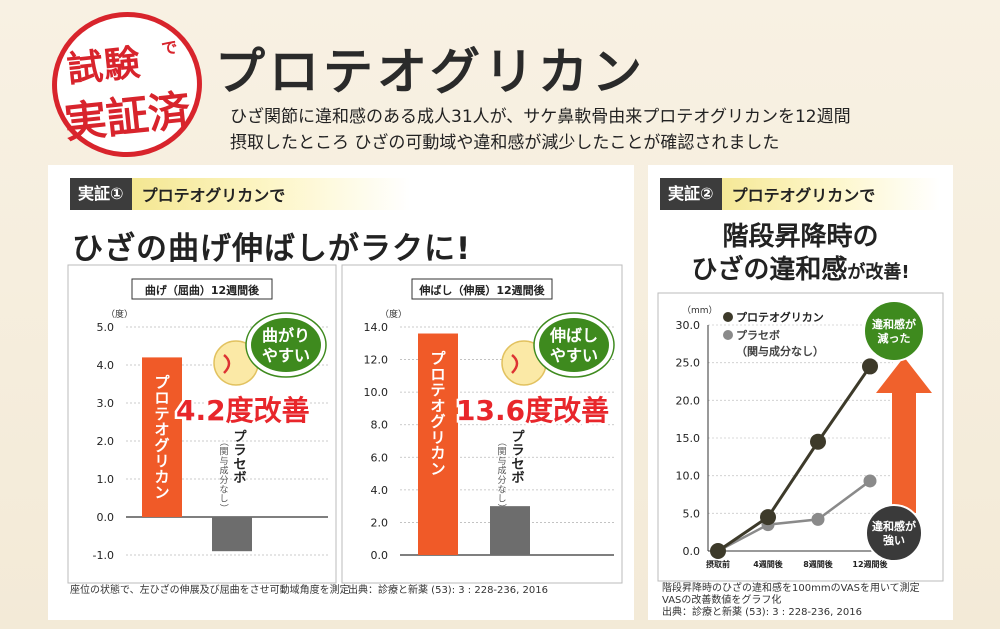  Describe the element at coordinates (688, 325) in the screenshot. I see `y-tick-label: 30.0` at that location.